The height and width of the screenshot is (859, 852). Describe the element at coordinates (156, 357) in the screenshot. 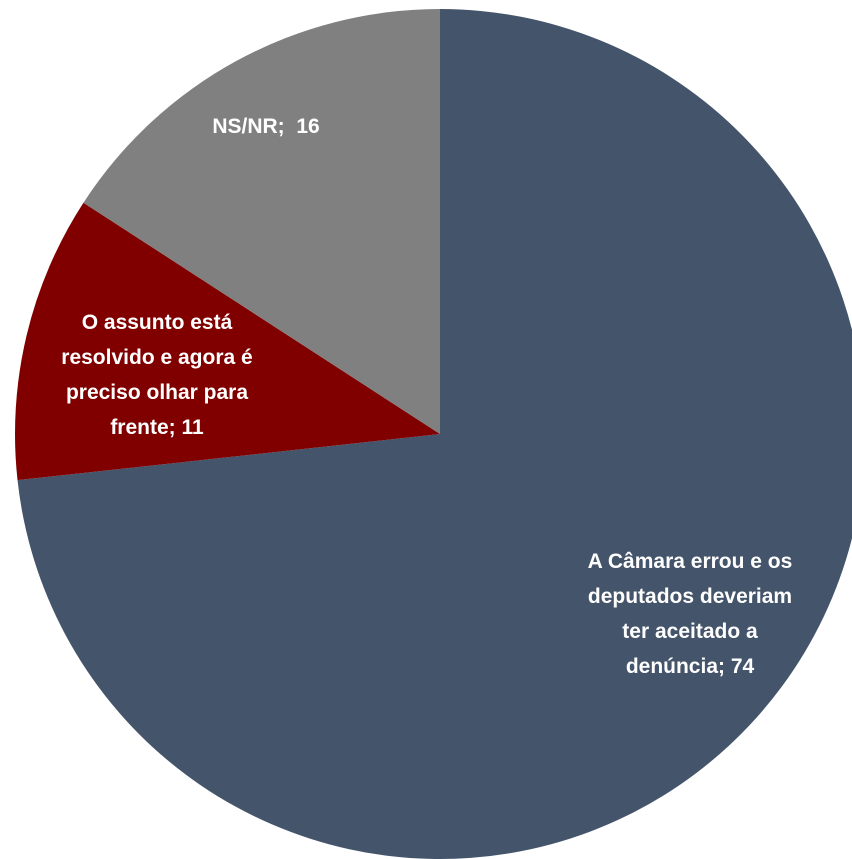

I see `slice-label-assunto-resolvido-line: resolvido e agora é` at that location.